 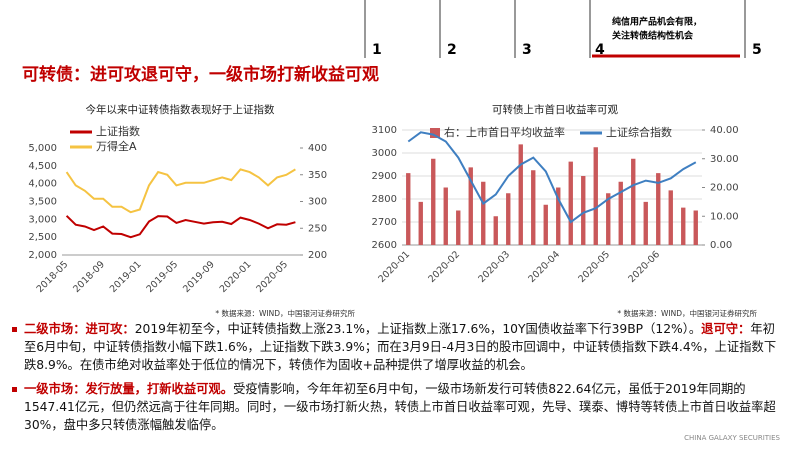 I want to click on nav-dividers, so click(x=555, y=29).